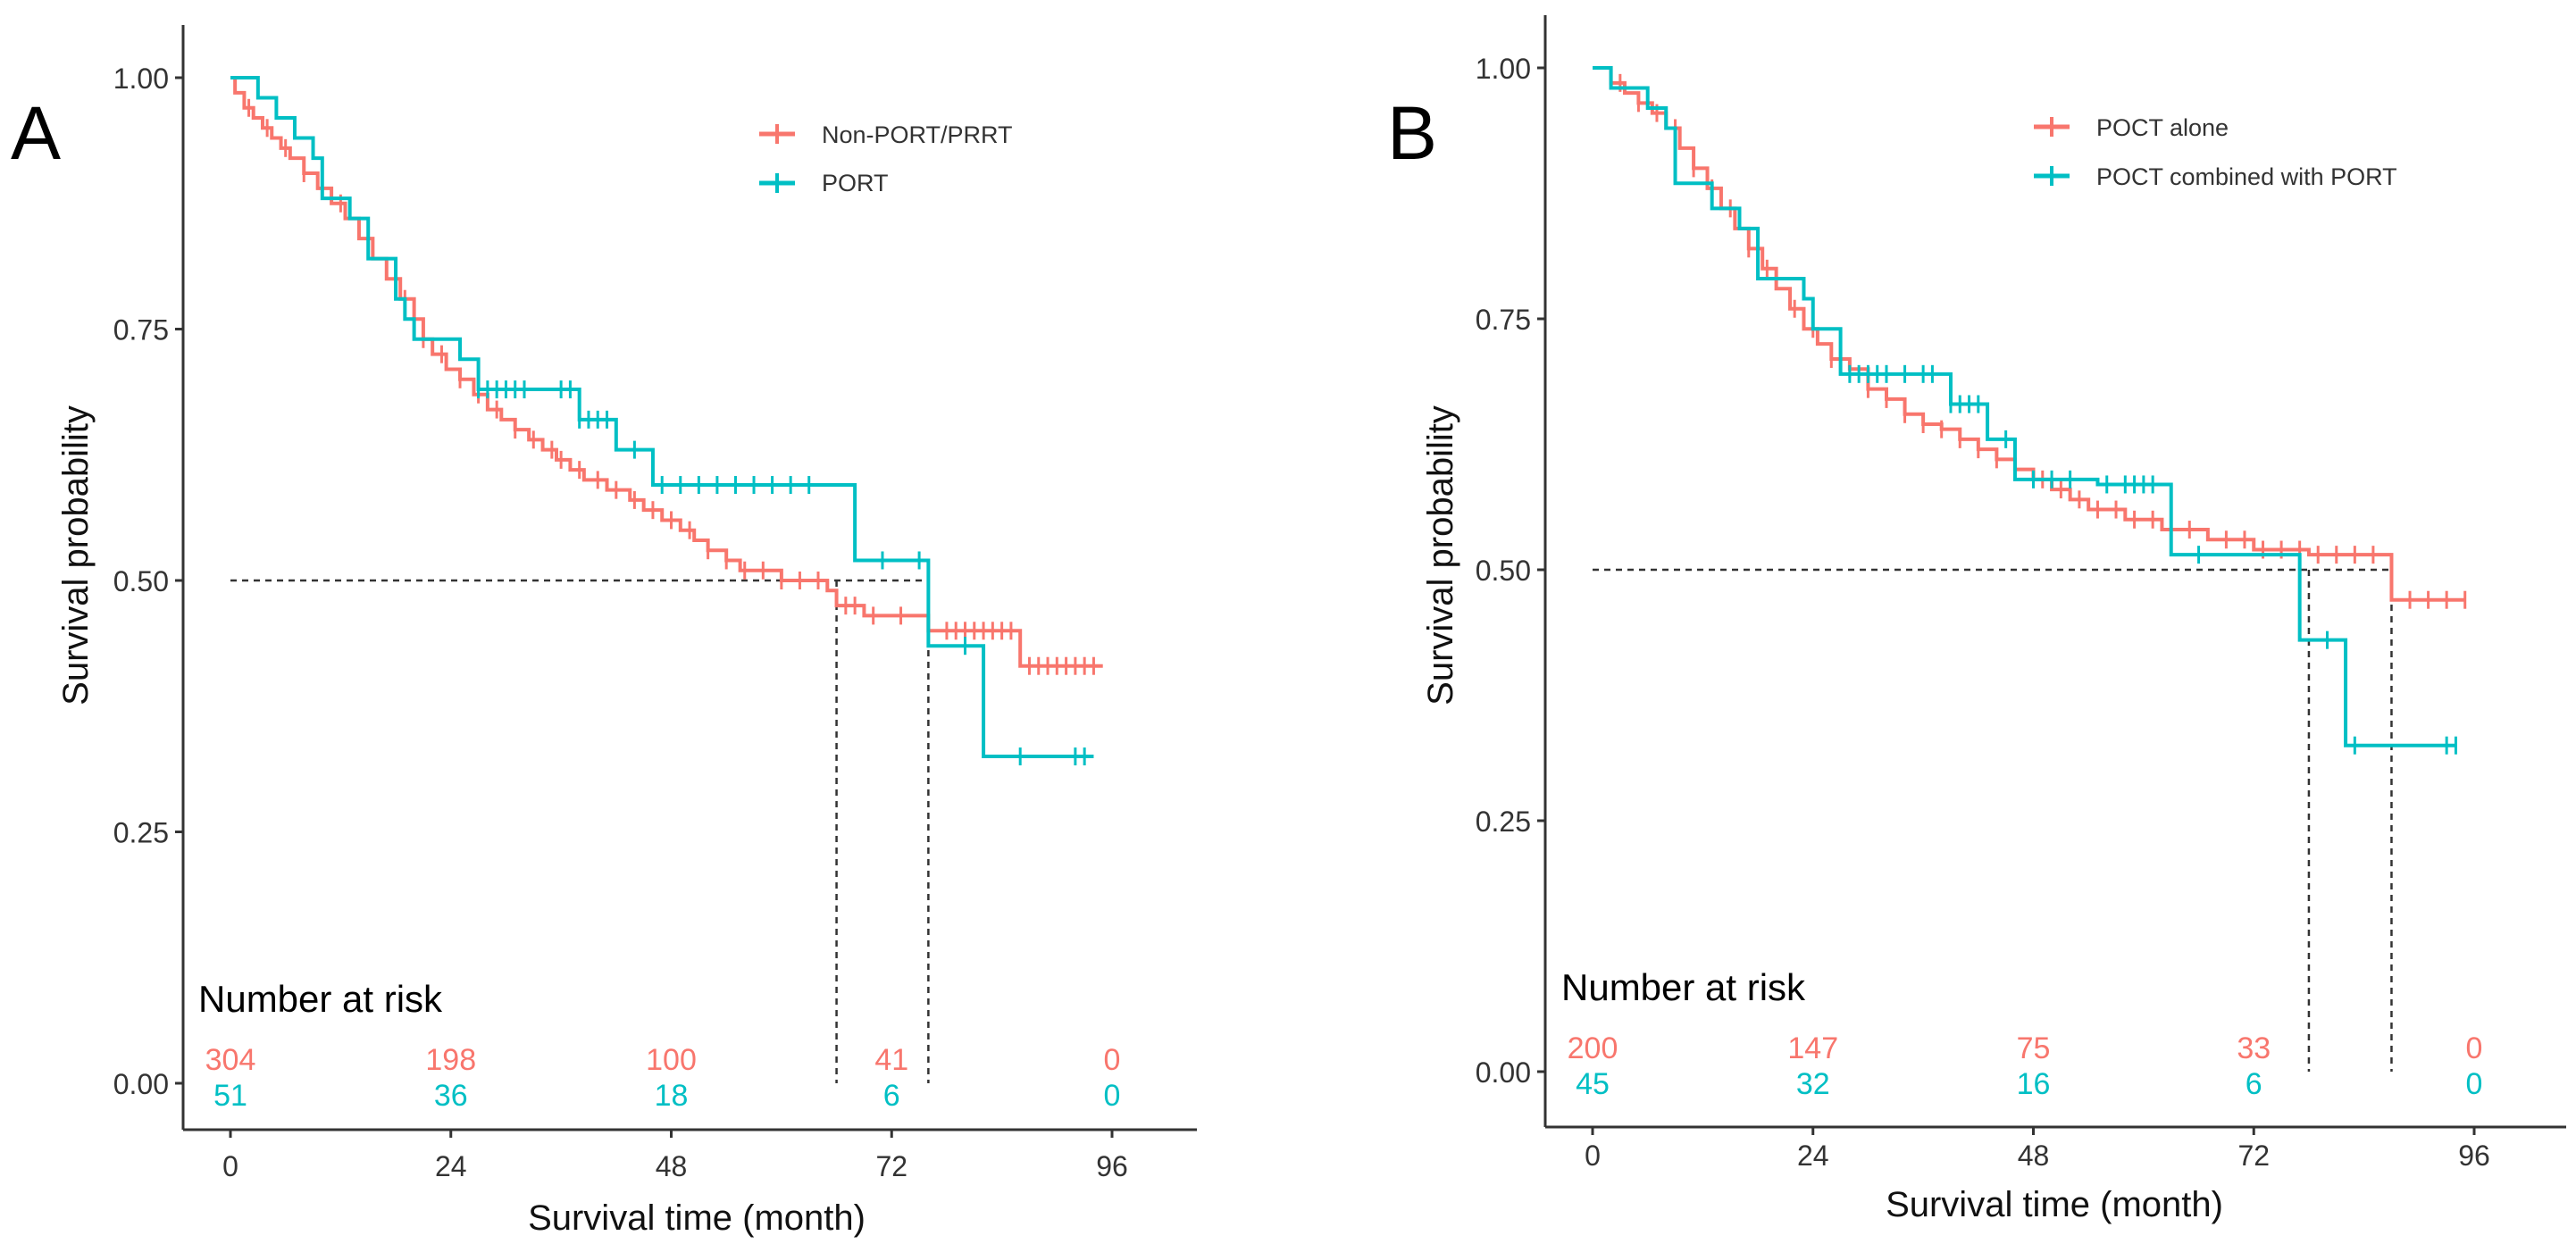  I want to click on risk-count: 36, so click(451, 1096).